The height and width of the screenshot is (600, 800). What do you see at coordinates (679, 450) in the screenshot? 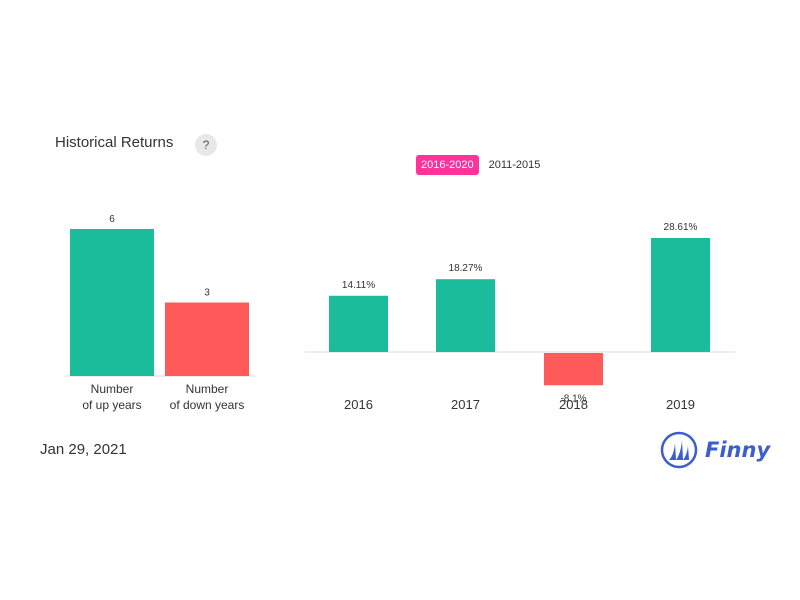
I see `sailboat-icon` at bounding box center [679, 450].